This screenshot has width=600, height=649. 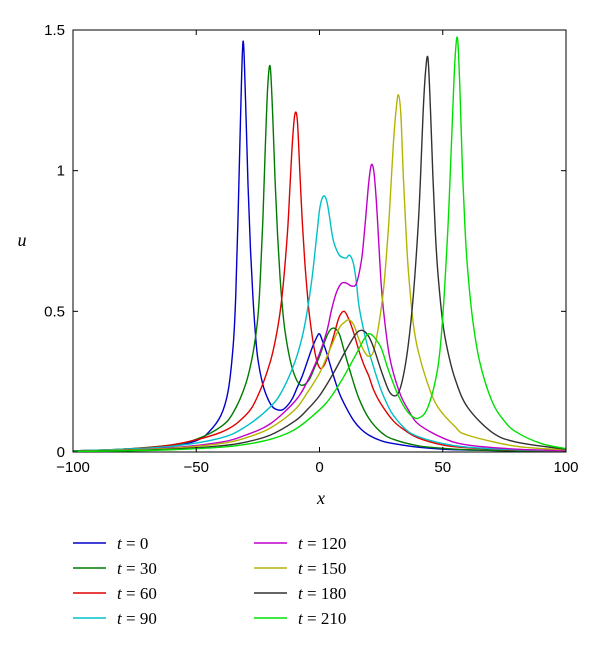 What do you see at coordinates (334, 543) in the screenshot?
I see `legend-value: 120` at bounding box center [334, 543].